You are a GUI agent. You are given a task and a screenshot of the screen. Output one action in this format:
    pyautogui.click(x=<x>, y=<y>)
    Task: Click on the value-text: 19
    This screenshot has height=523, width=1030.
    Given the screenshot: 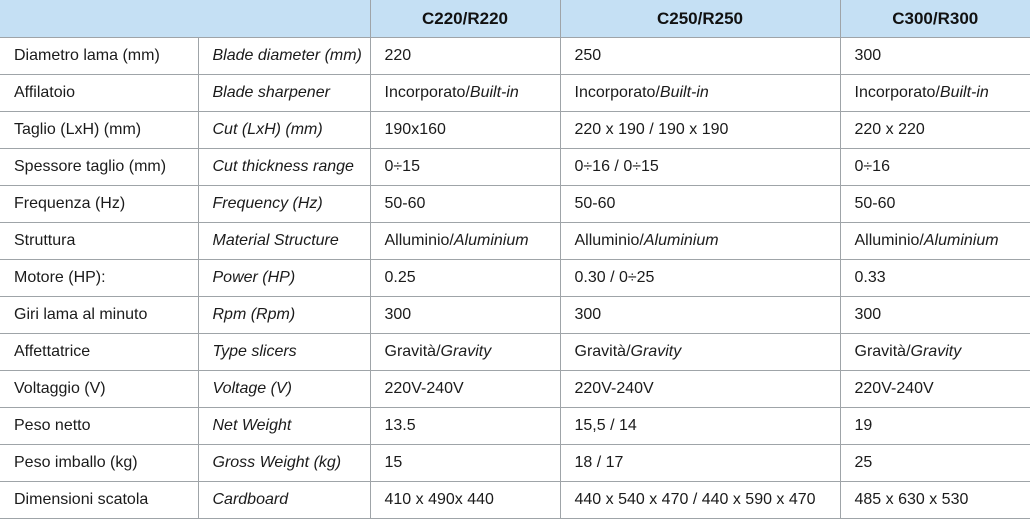 What is the action you would take?
    pyautogui.click(x=863, y=425)
    